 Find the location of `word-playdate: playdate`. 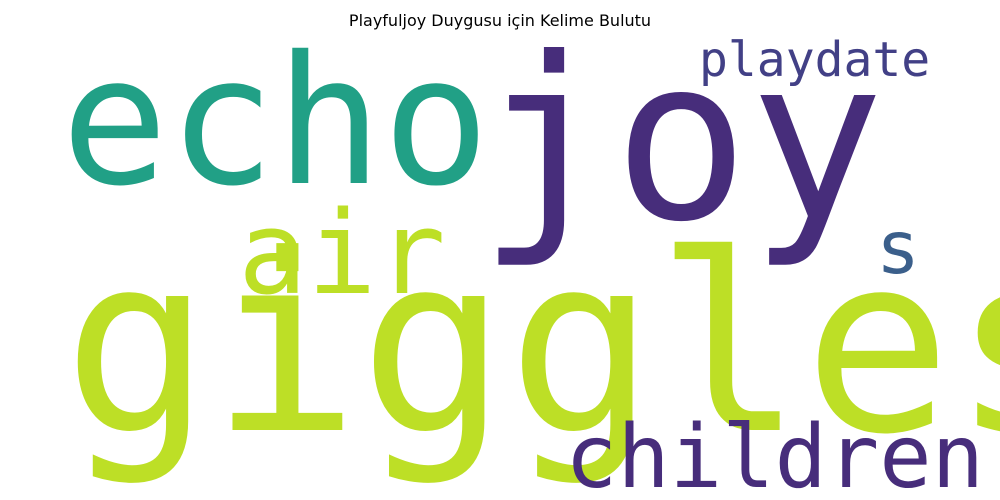

word-playdate: playdate is located at coordinates (814, 60).